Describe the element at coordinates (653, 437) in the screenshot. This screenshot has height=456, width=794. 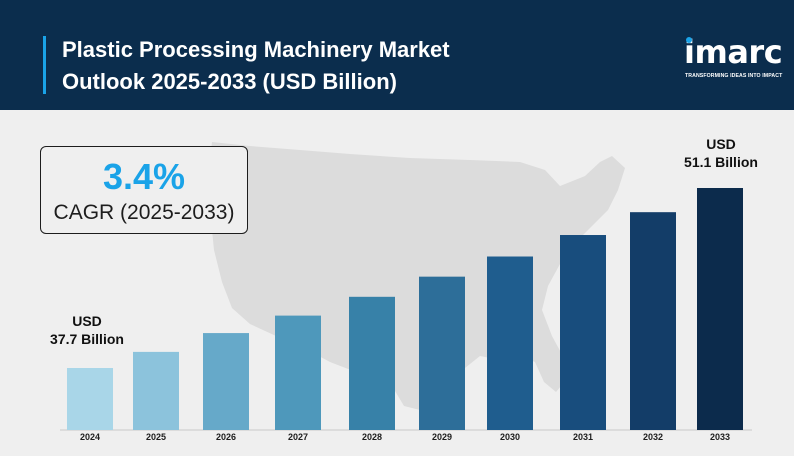
I see `x-tick-label-2032: 2032` at that location.